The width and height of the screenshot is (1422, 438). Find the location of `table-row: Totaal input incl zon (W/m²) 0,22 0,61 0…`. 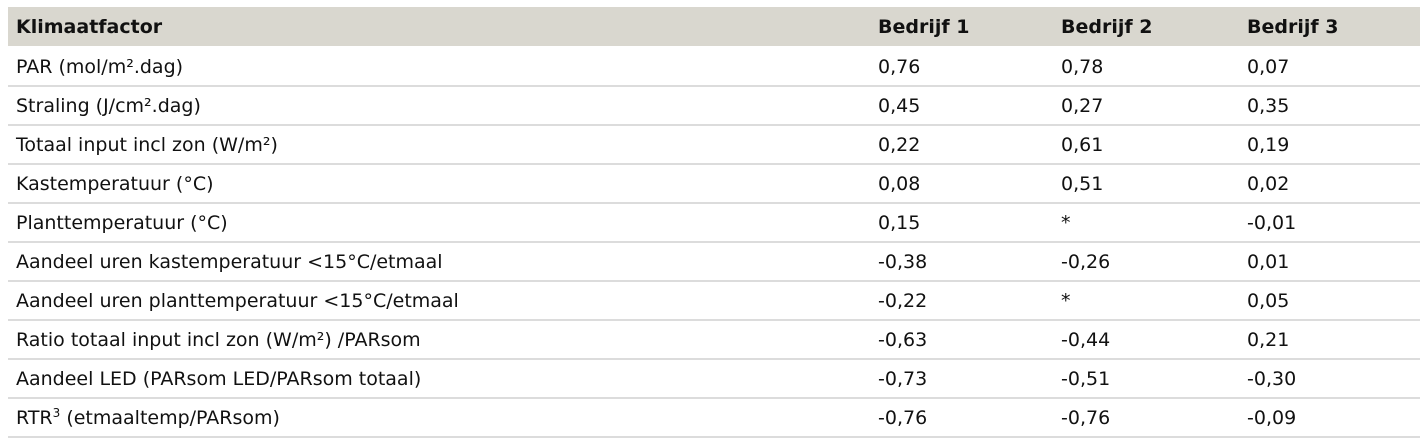

table-row: Totaal input incl zon (W/m²) 0,22 0,61 0… is located at coordinates (714, 145).